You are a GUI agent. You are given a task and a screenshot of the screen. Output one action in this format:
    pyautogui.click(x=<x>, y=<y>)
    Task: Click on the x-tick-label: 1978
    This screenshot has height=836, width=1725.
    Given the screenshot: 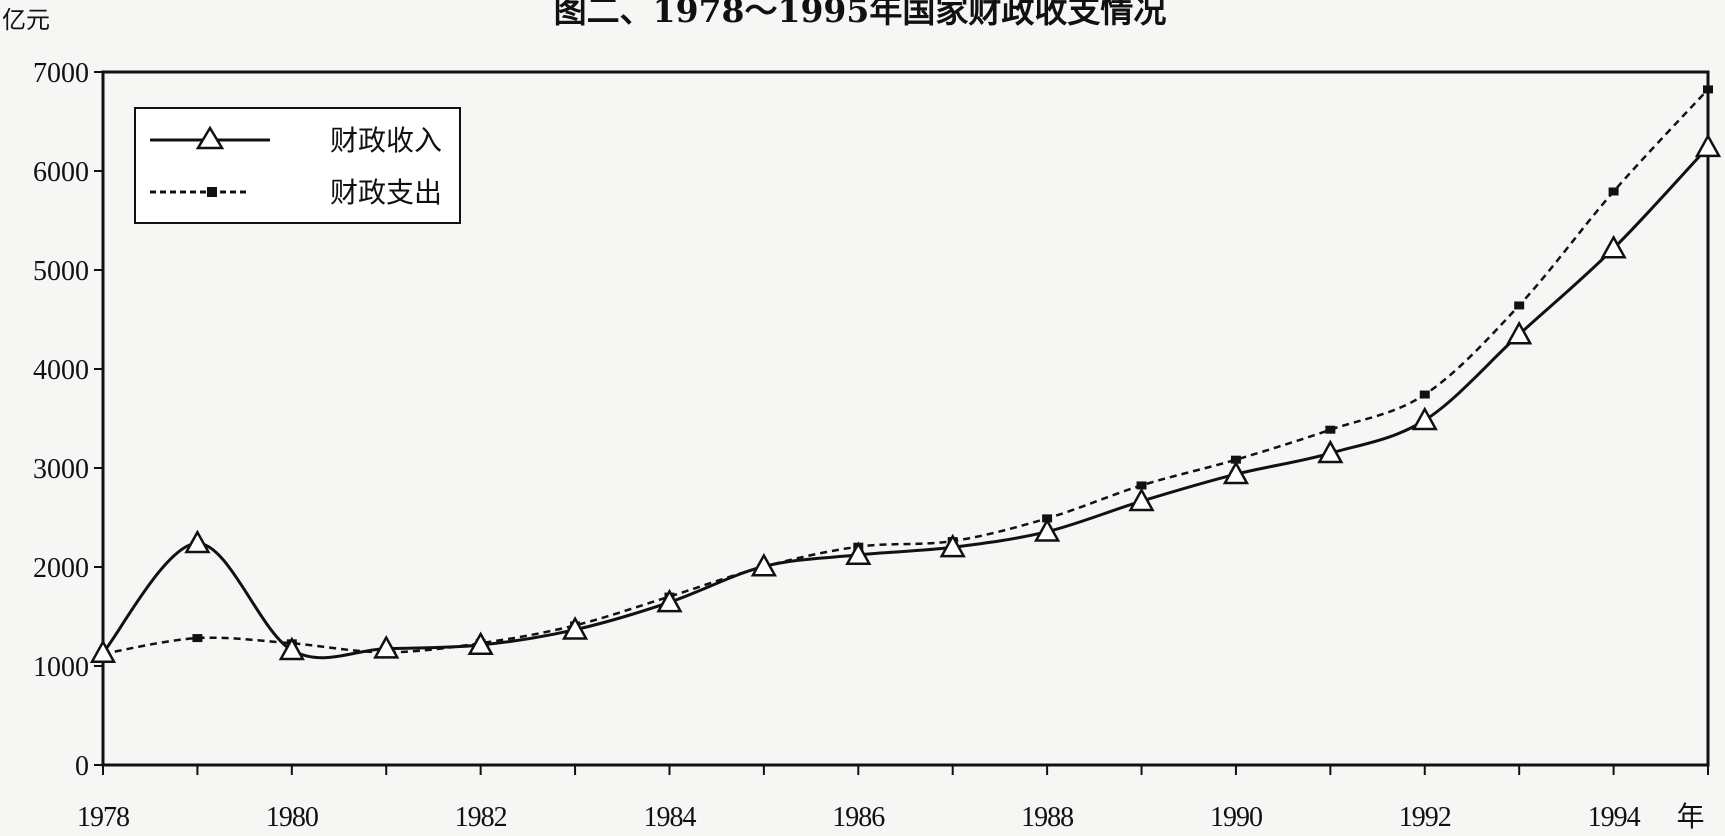 What is the action you would take?
    pyautogui.click(x=103, y=817)
    